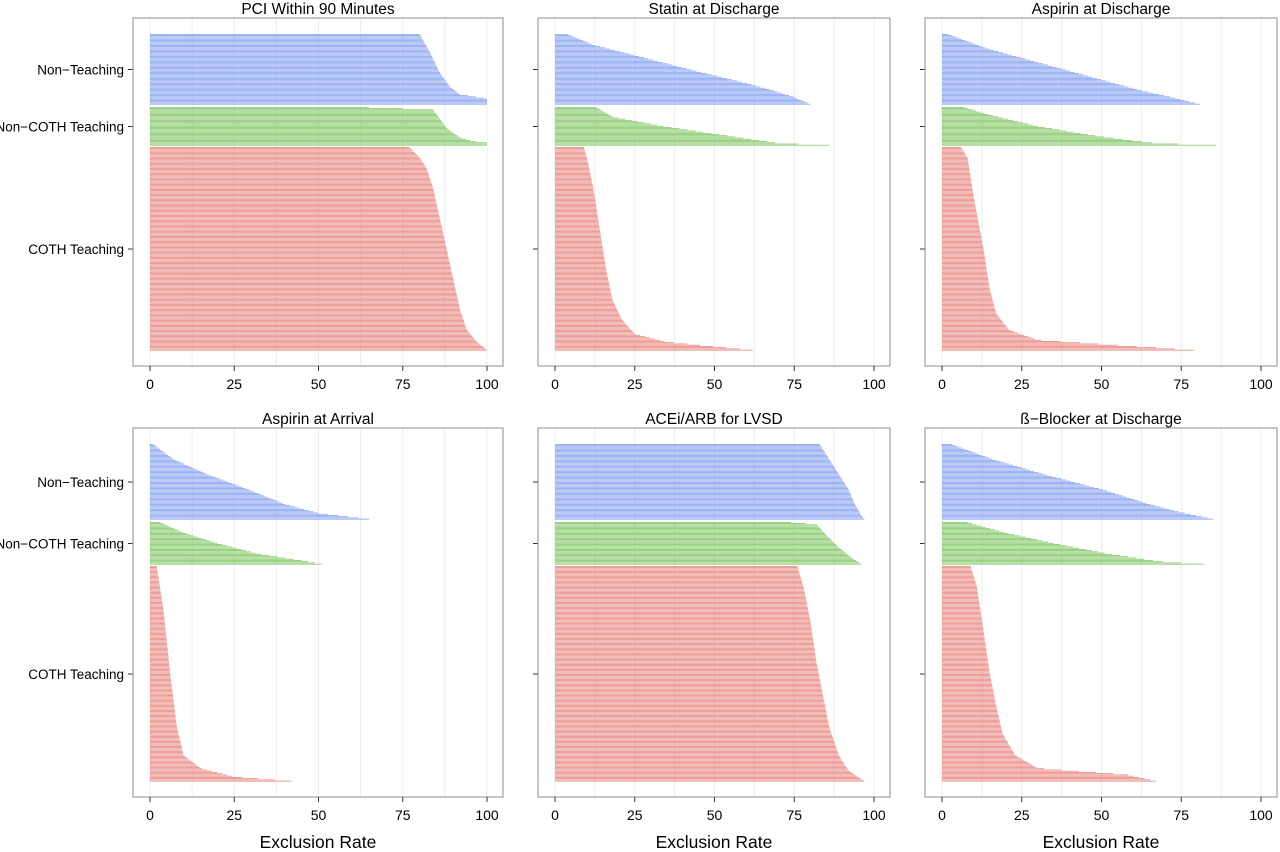  I want to click on x-tick-label: 25, so click(1022, 815).